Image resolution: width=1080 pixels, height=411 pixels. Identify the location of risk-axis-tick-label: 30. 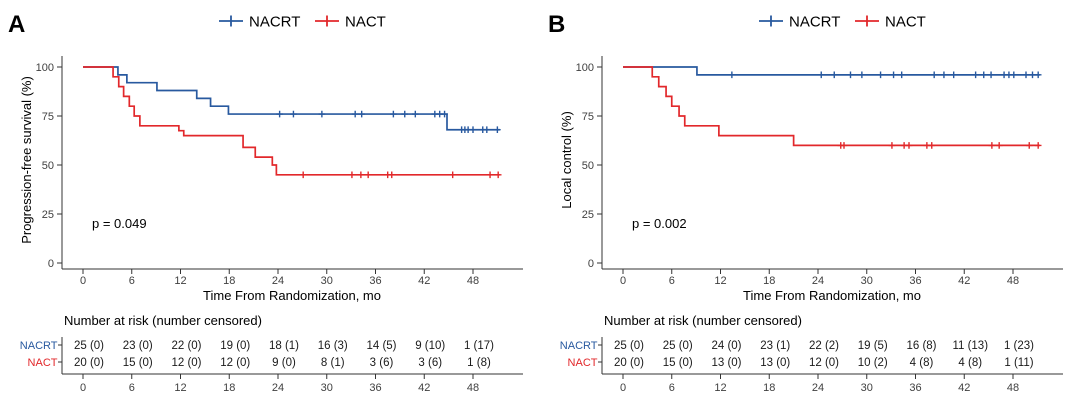
(867, 388).